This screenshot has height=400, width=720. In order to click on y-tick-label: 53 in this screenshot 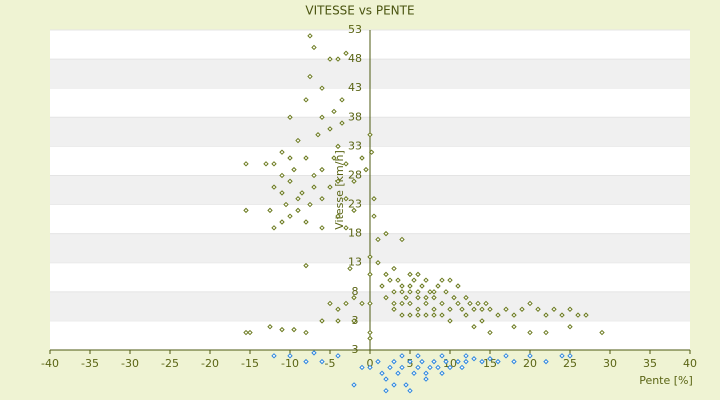, I will do `click(355, 29)`.